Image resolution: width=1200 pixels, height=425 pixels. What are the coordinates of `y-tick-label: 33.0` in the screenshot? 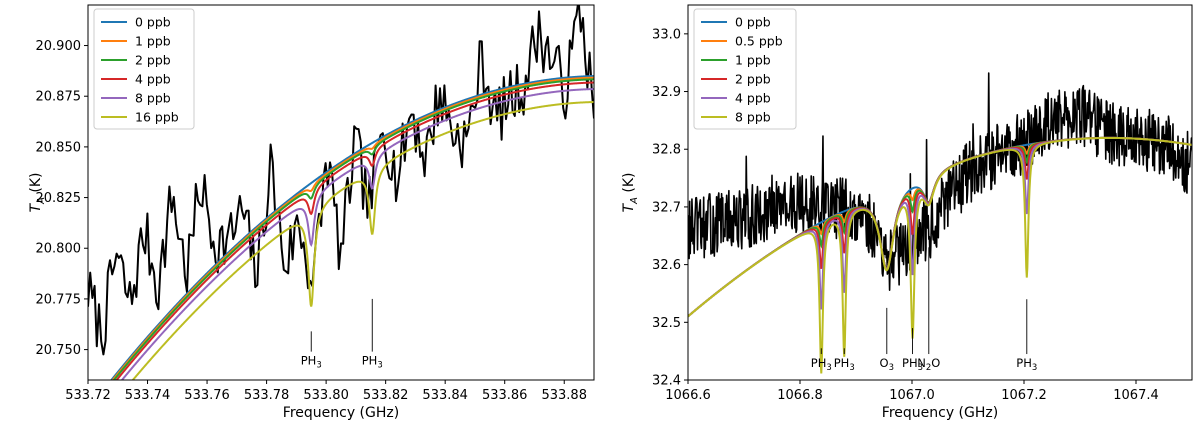 It's located at (666, 34).